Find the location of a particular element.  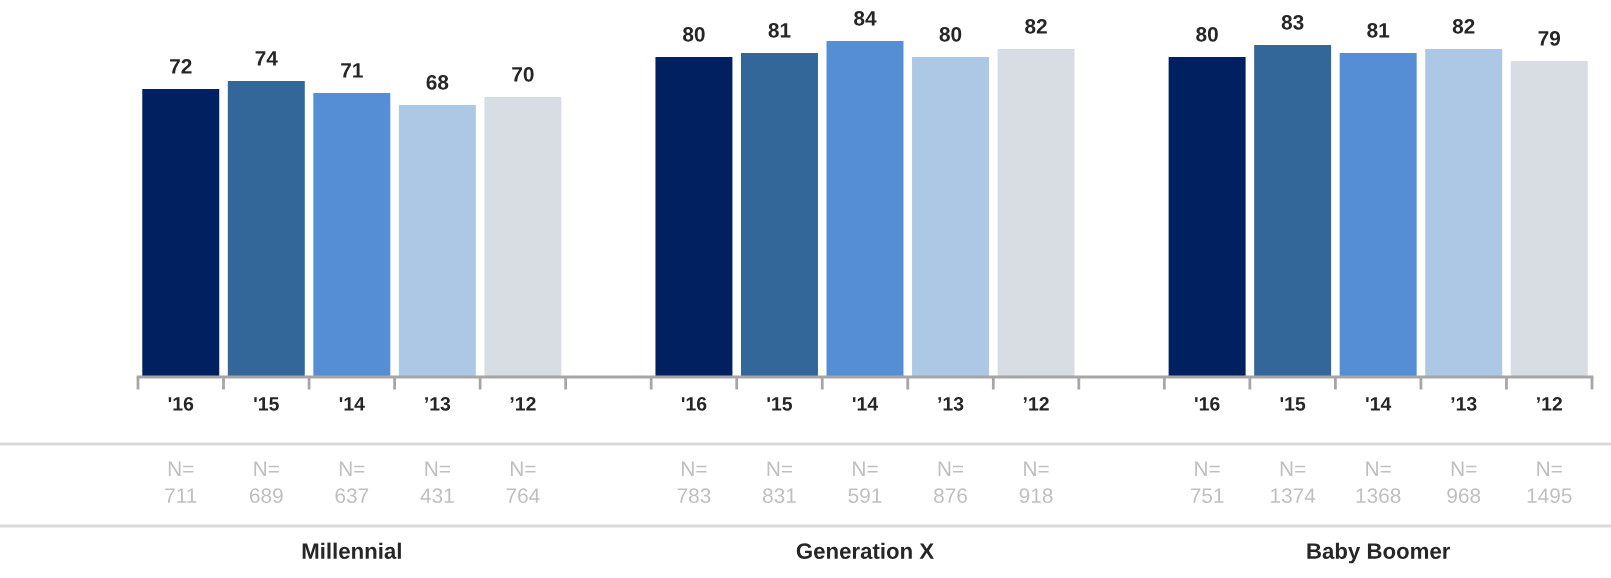

text: N= 591 is located at coordinates (865, 482).